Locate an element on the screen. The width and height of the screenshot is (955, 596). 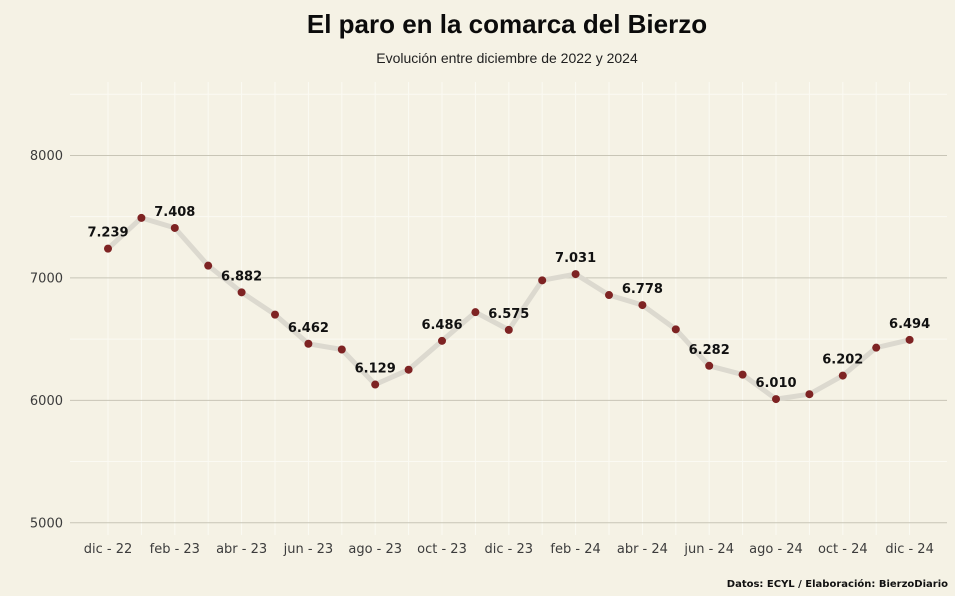
y-tick-label: 6000 is located at coordinates (46, 401).